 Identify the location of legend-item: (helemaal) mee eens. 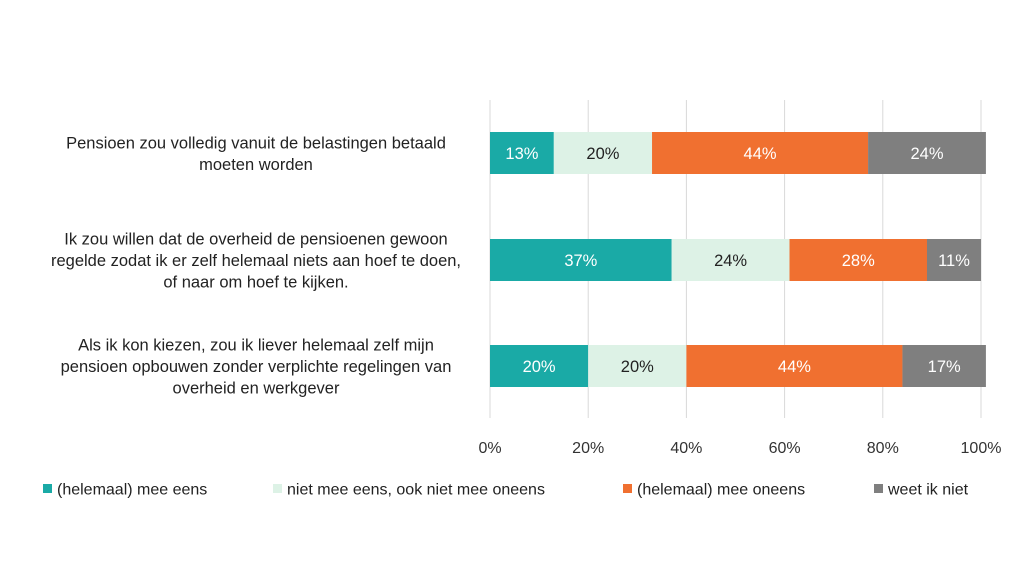
(125, 490).